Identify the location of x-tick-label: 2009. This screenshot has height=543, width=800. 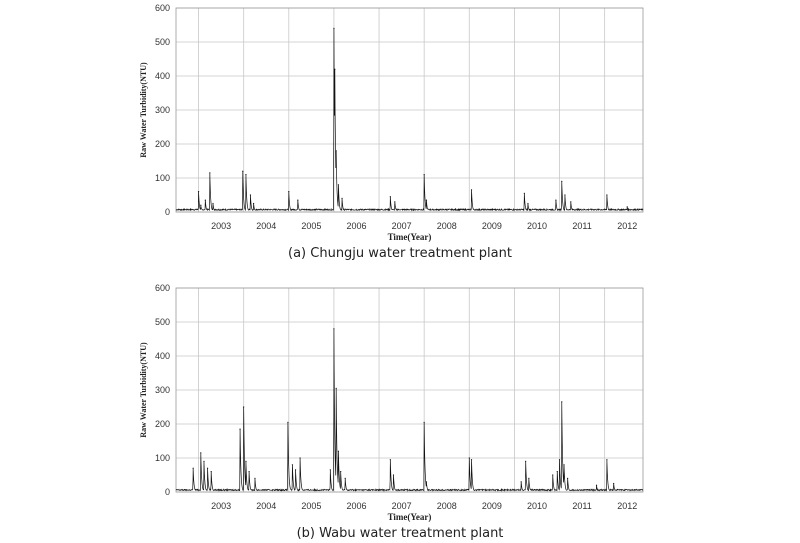
(492, 226).